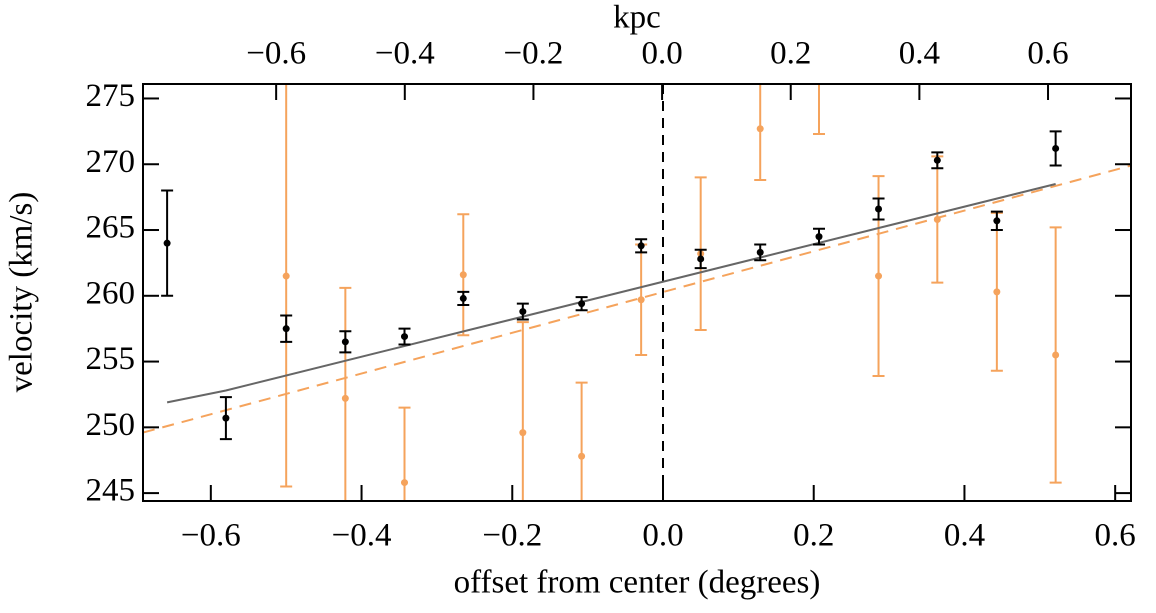  I want to click on y-tick-label: 255, so click(111, 359).